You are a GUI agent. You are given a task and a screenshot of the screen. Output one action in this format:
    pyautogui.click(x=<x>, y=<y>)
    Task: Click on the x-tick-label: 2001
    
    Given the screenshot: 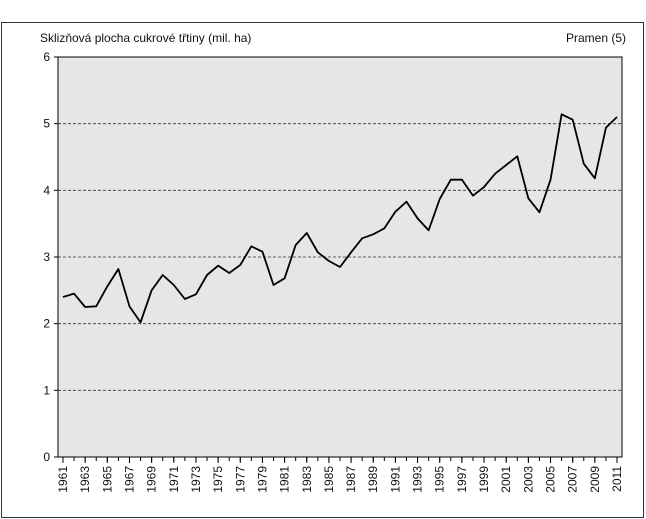 What is the action you would take?
    pyautogui.click(x=506, y=479)
    